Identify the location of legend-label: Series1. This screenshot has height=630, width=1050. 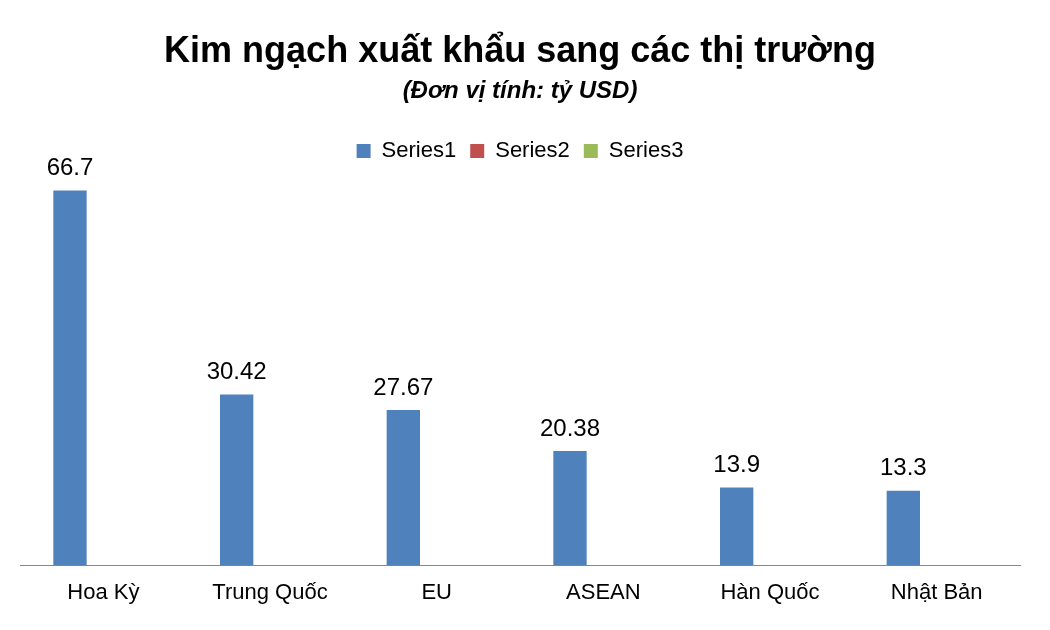
(419, 150).